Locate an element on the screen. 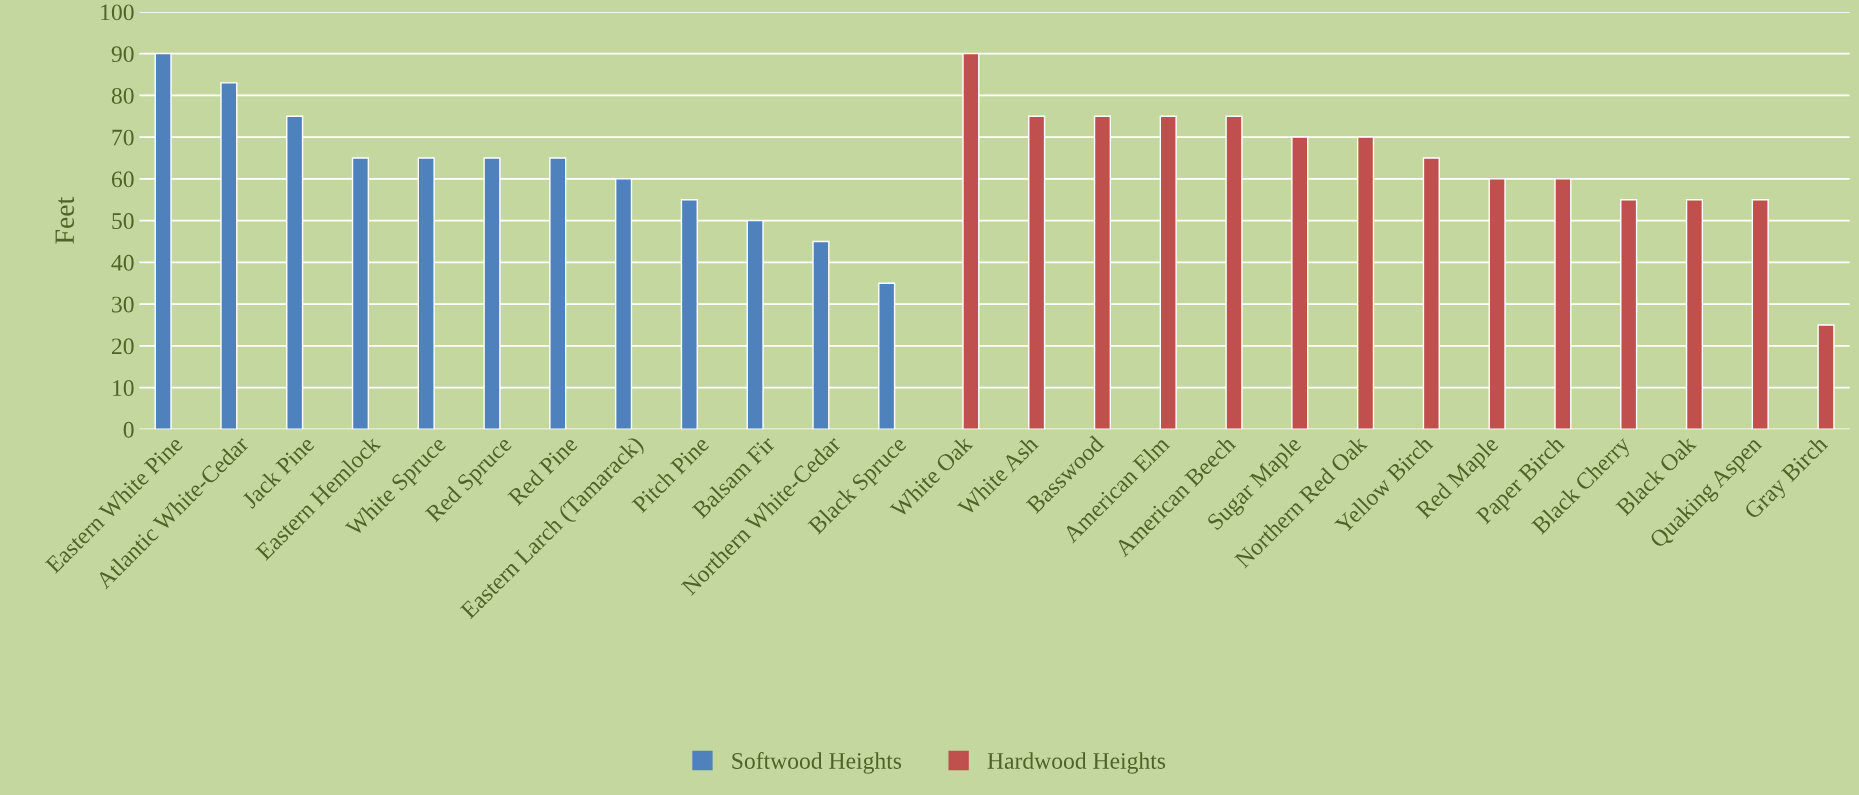 The height and width of the screenshot is (795, 1859). y-tick-label: 60 is located at coordinates (122, 179).